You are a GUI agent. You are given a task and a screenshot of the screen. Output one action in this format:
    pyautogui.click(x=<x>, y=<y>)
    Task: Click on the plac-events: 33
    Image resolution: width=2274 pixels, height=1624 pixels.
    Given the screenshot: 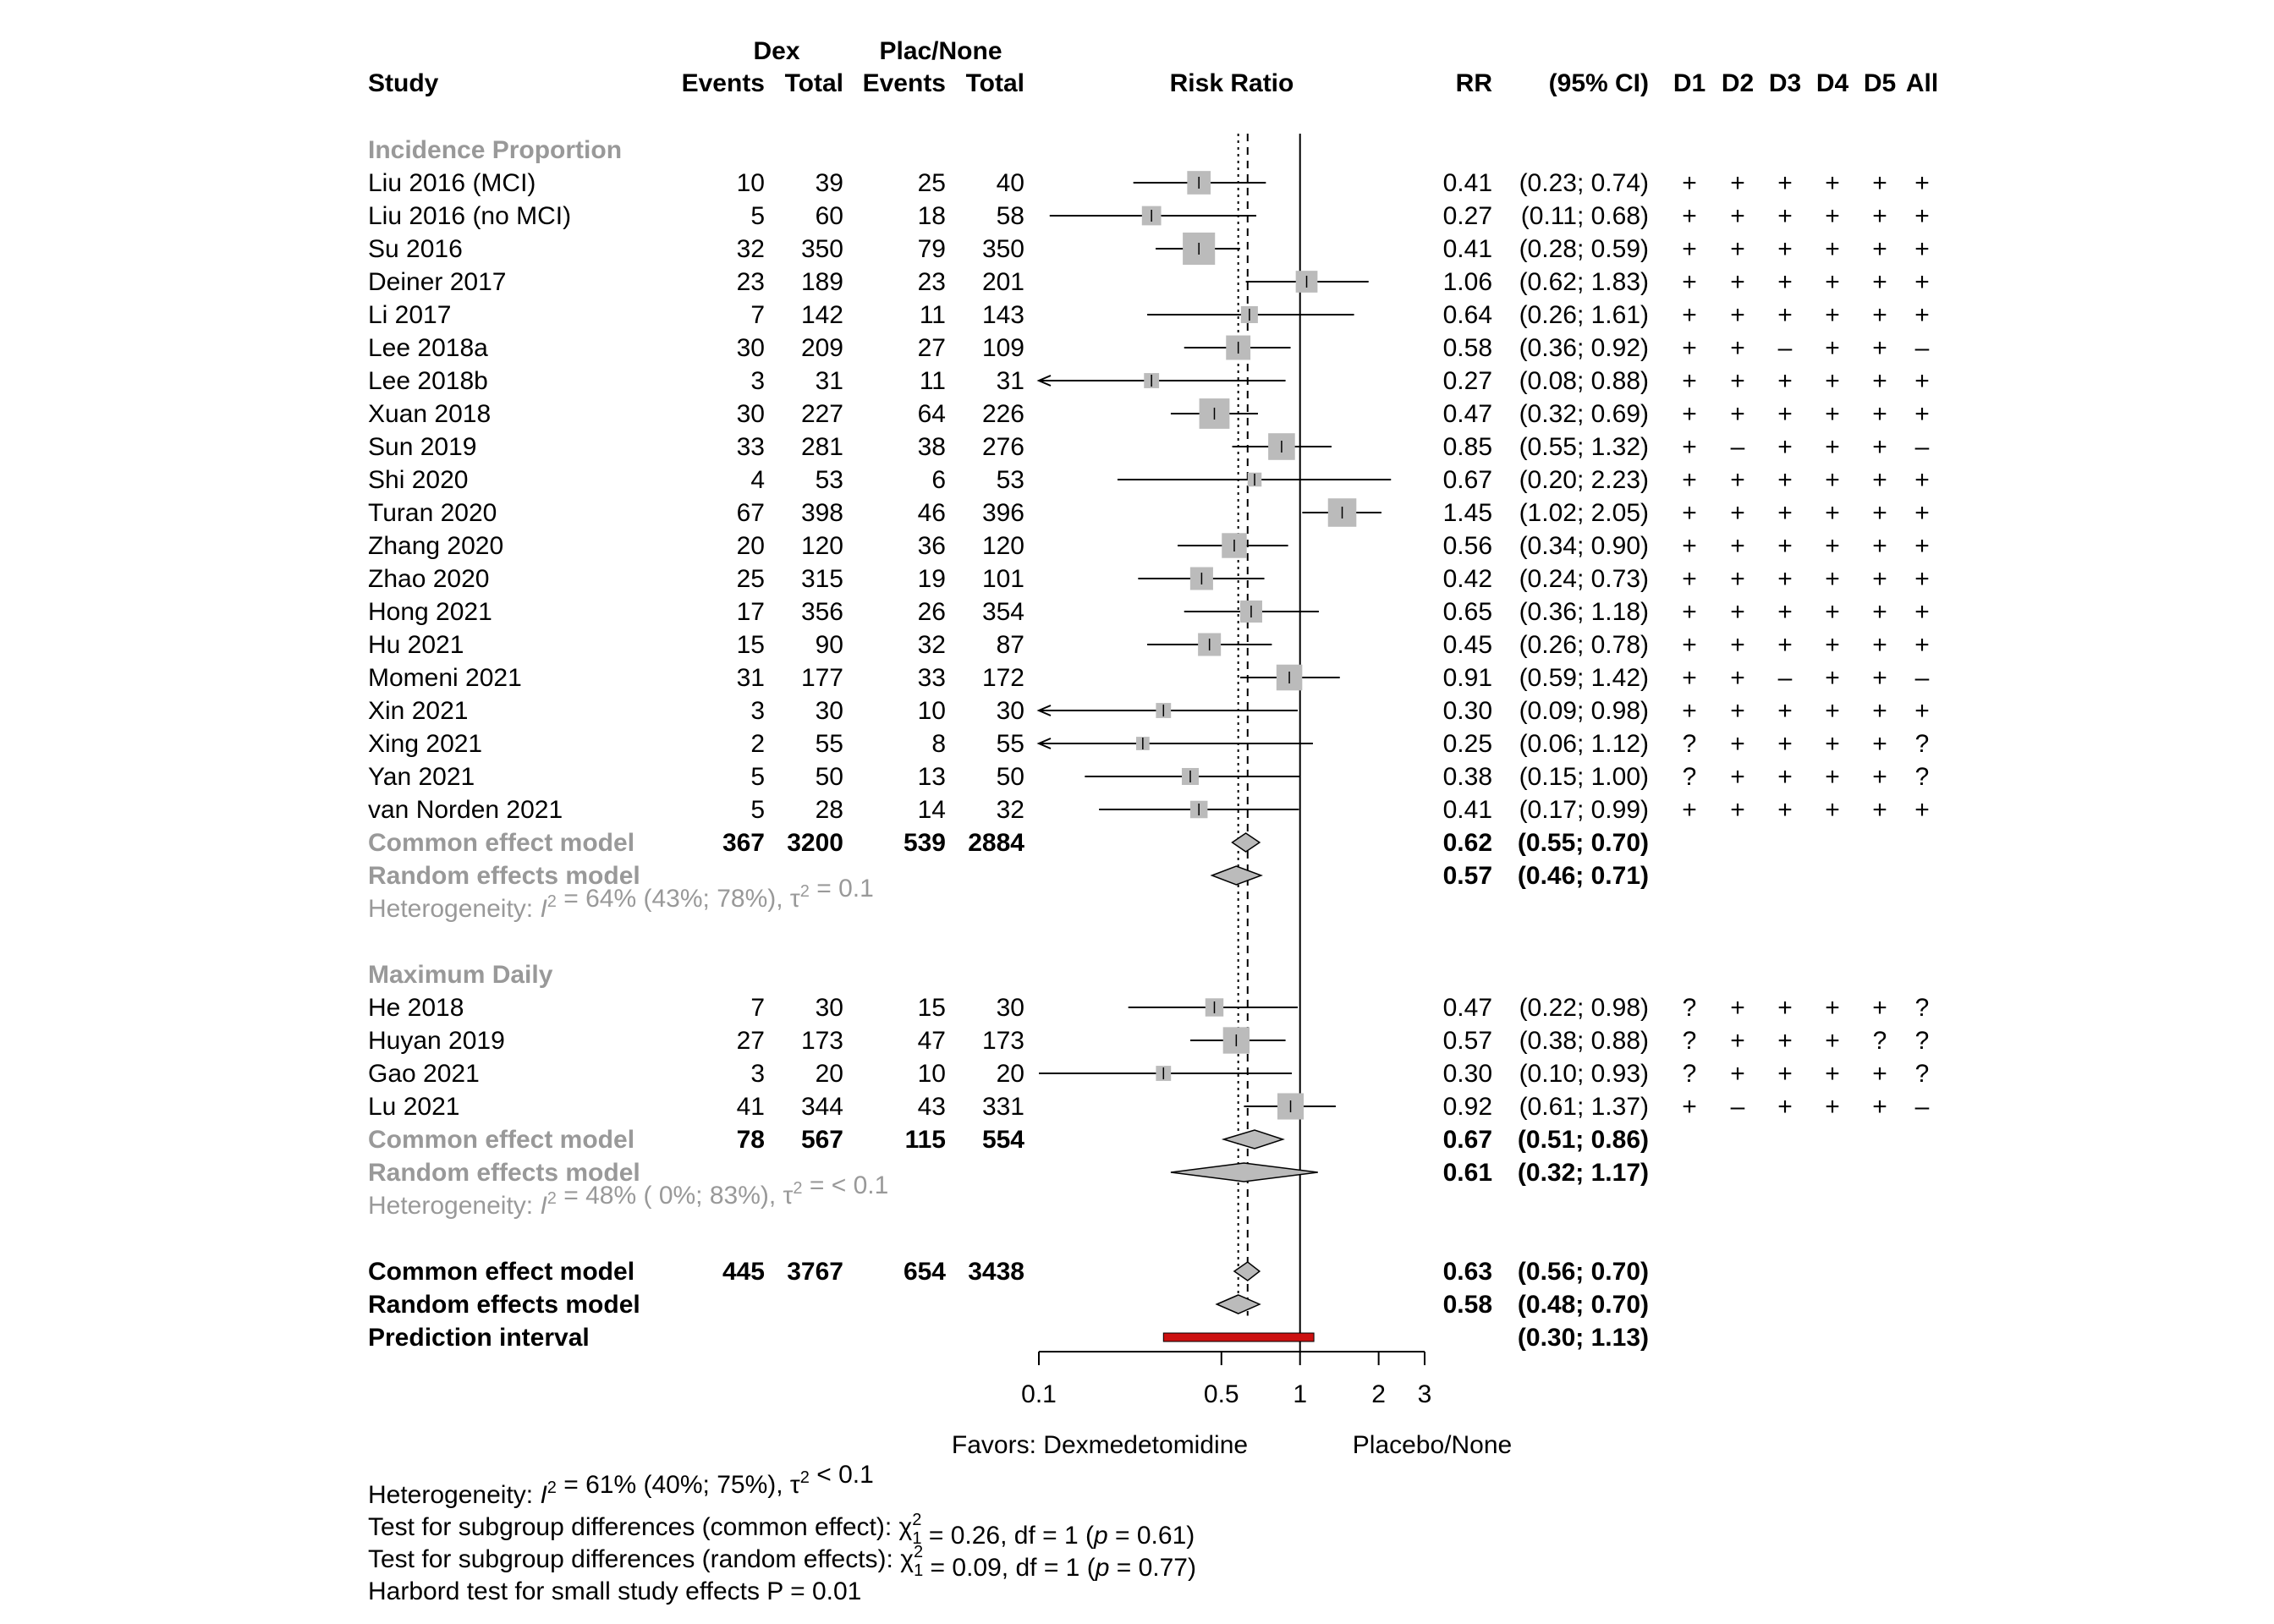 What is the action you would take?
    pyautogui.click(x=932, y=678)
    